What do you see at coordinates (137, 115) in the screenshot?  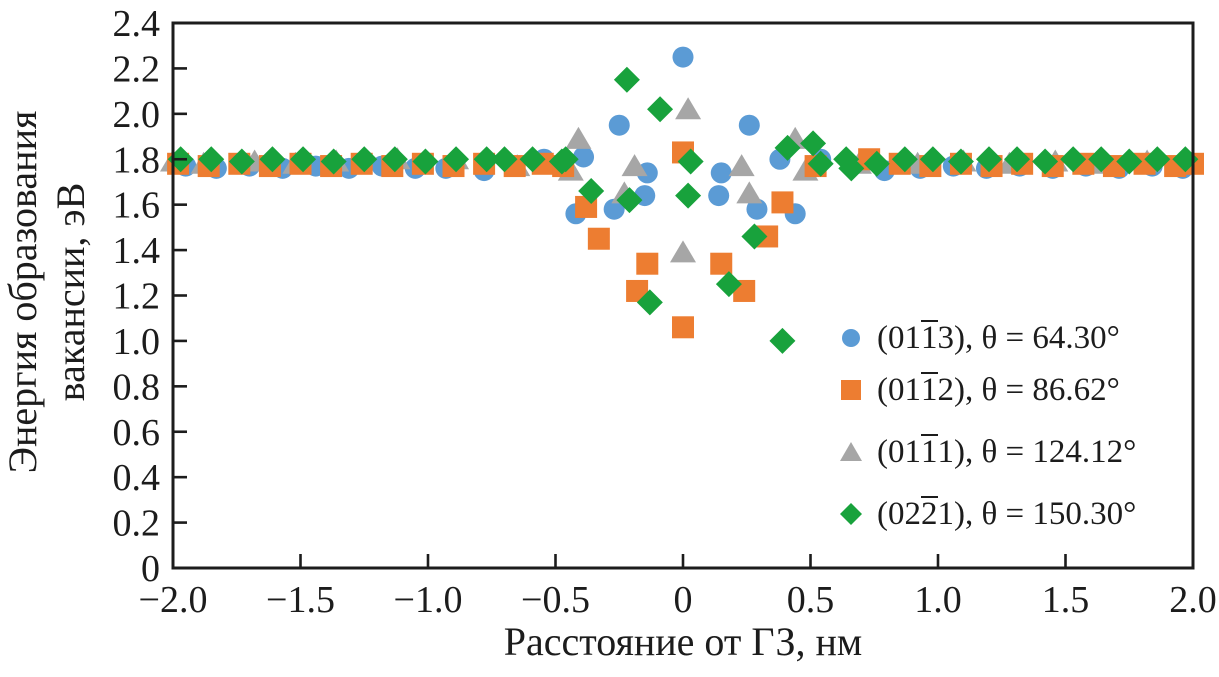 I see `y-tick-label: 2.0` at bounding box center [137, 115].